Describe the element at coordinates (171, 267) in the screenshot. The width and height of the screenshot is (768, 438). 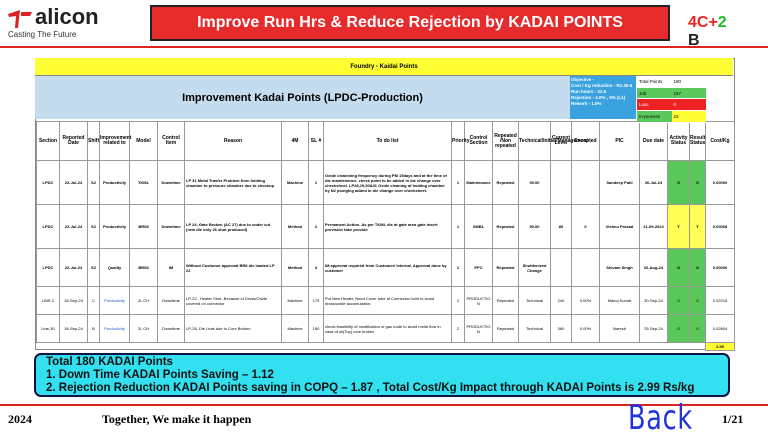
I see `table-cell: IM` at that location.